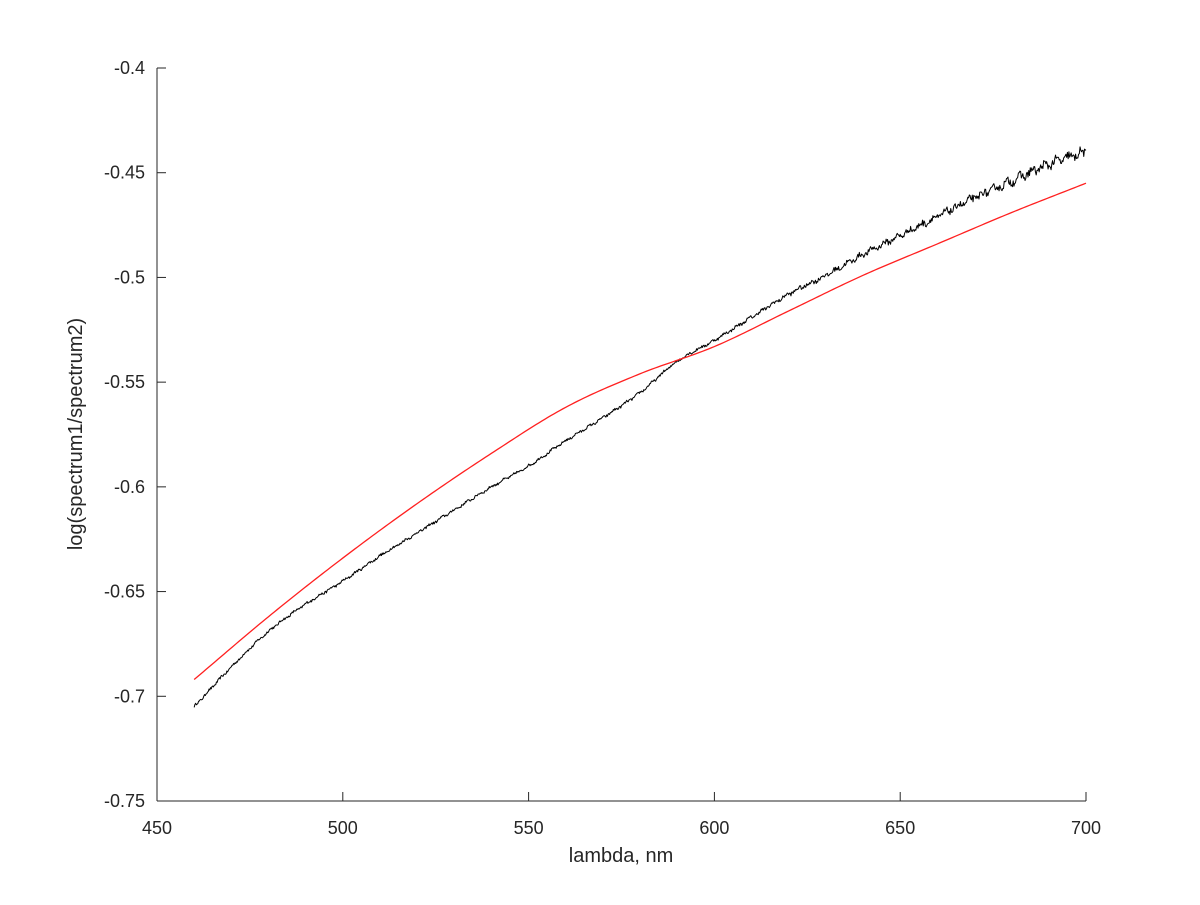 This screenshot has height=905, width=1200. Describe the element at coordinates (900, 828) in the screenshot. I see `x-tick-label: 650` at that location.